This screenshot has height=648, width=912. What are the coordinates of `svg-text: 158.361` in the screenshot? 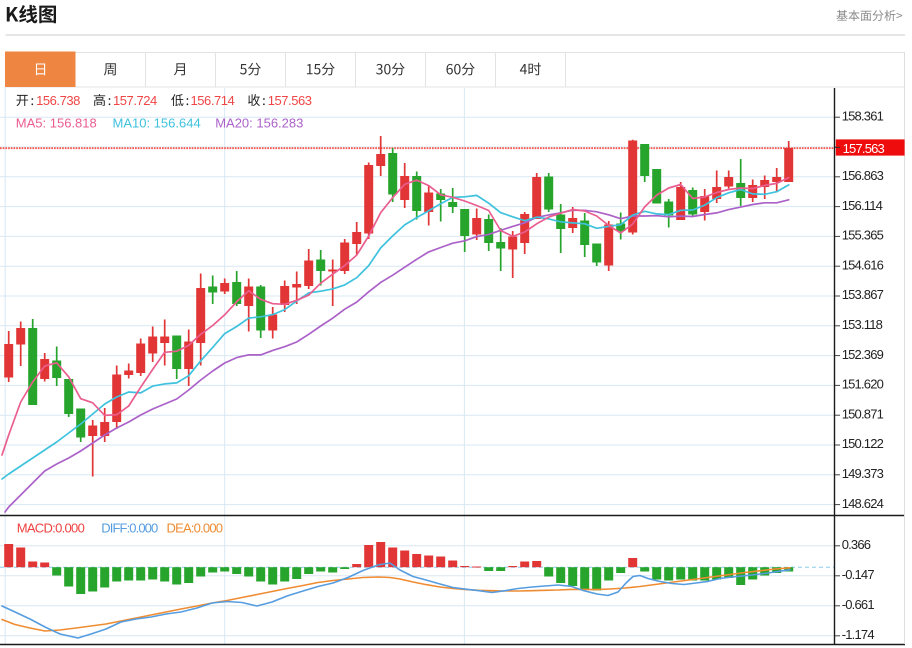 It's located at (863, 115).